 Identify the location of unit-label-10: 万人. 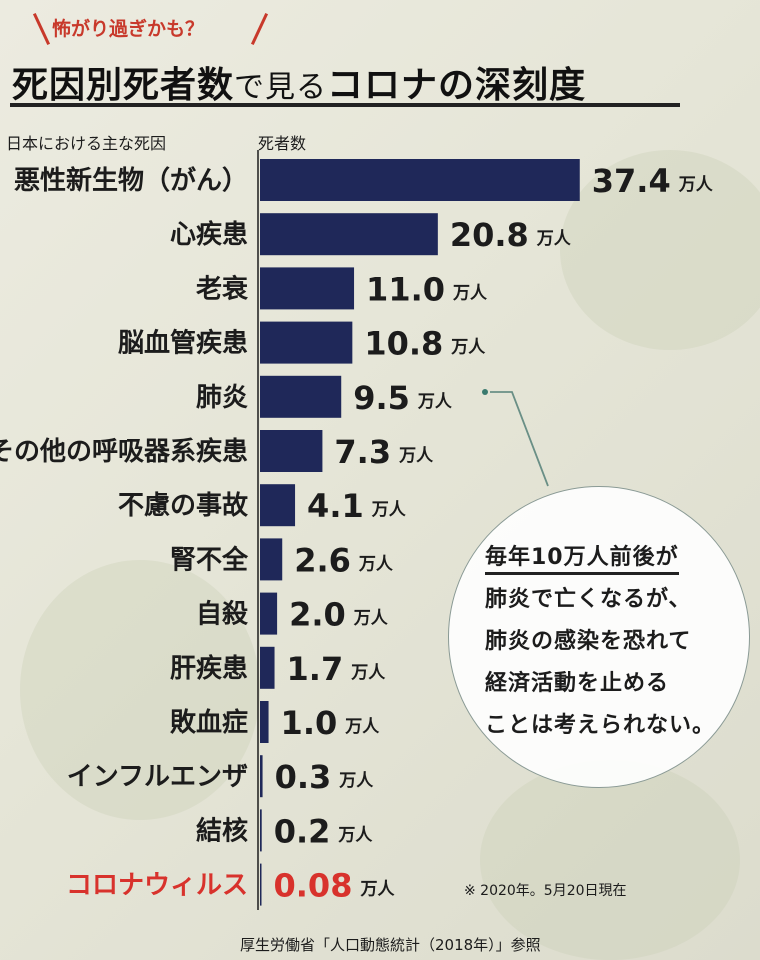
(362, 727).